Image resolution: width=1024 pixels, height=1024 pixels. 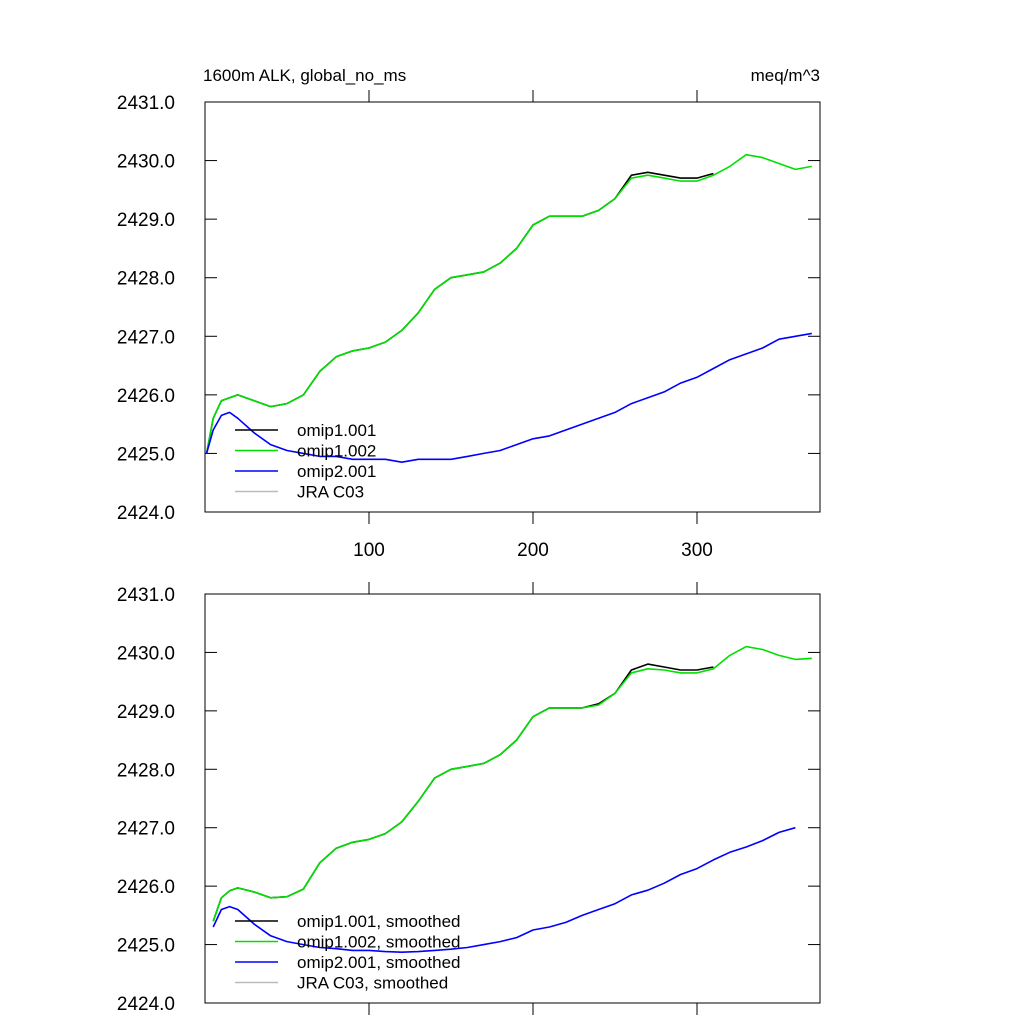 I want to click on legend-label: omip2.001, smoothed, so click(x=379, y=962).